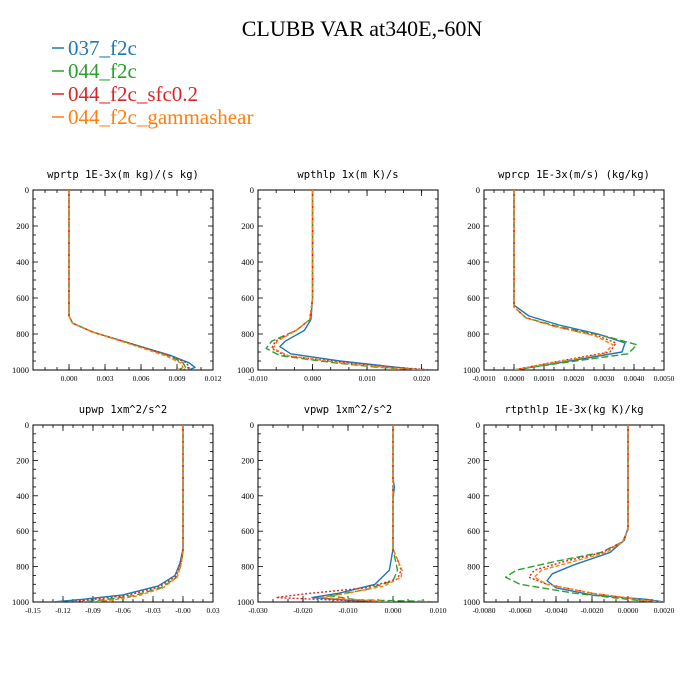 This screenshot has width=700, height=700. What do you see at coordinates (348, 410) in the screenshot?
I see `panel-title: vpwp 1xm^2/s^2` at bounding box center [348, 410].